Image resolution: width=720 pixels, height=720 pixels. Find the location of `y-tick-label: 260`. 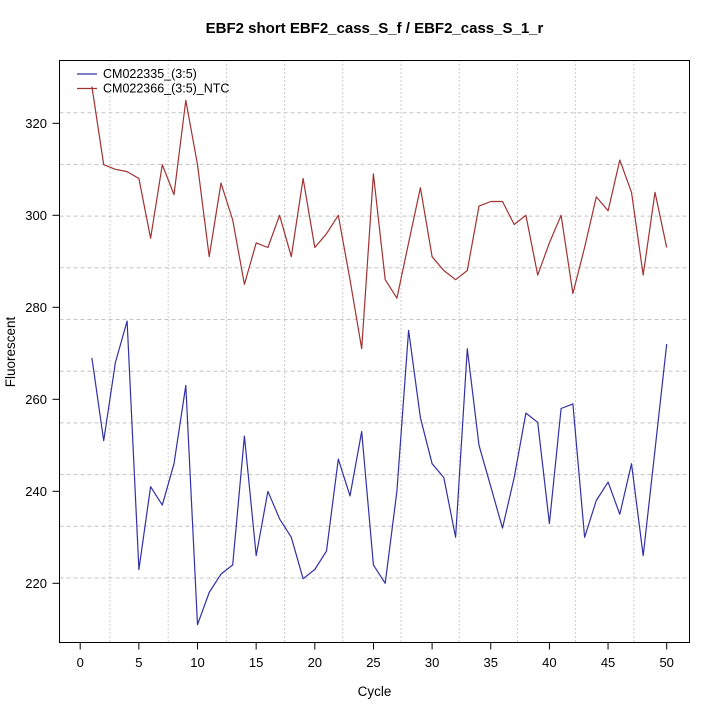

y-tick-label: 260 is located at coordinates (36, 399).